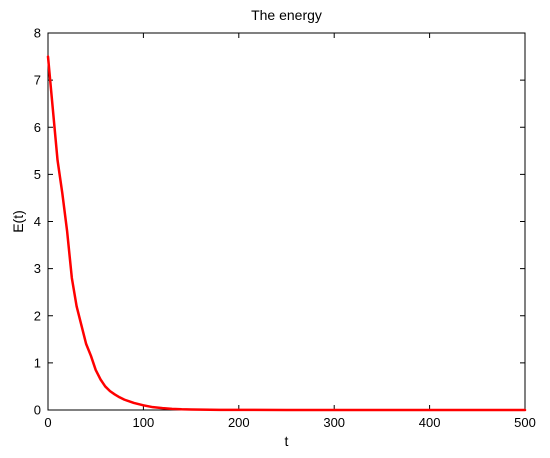  What do you see at coordinates (286, 15) in the screenshot?
I see `chart-title: The energy` at bounding box center [286, 15].